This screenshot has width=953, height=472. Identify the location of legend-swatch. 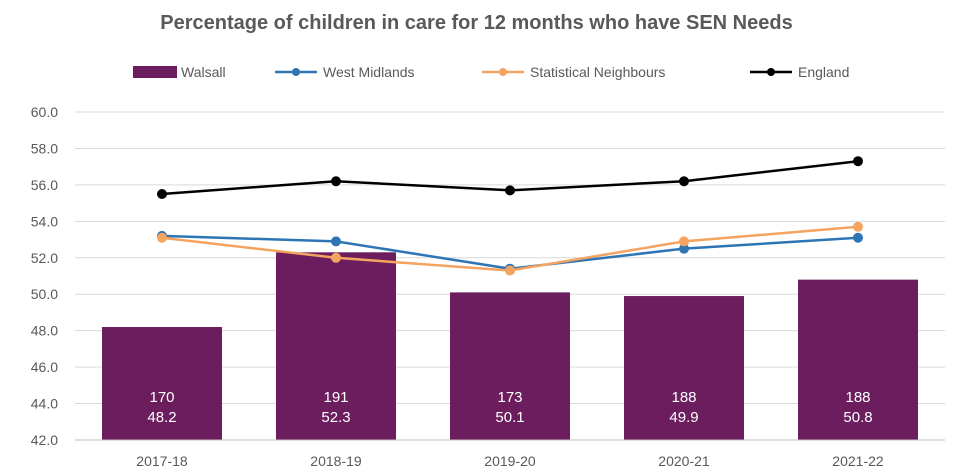
(155, 72).